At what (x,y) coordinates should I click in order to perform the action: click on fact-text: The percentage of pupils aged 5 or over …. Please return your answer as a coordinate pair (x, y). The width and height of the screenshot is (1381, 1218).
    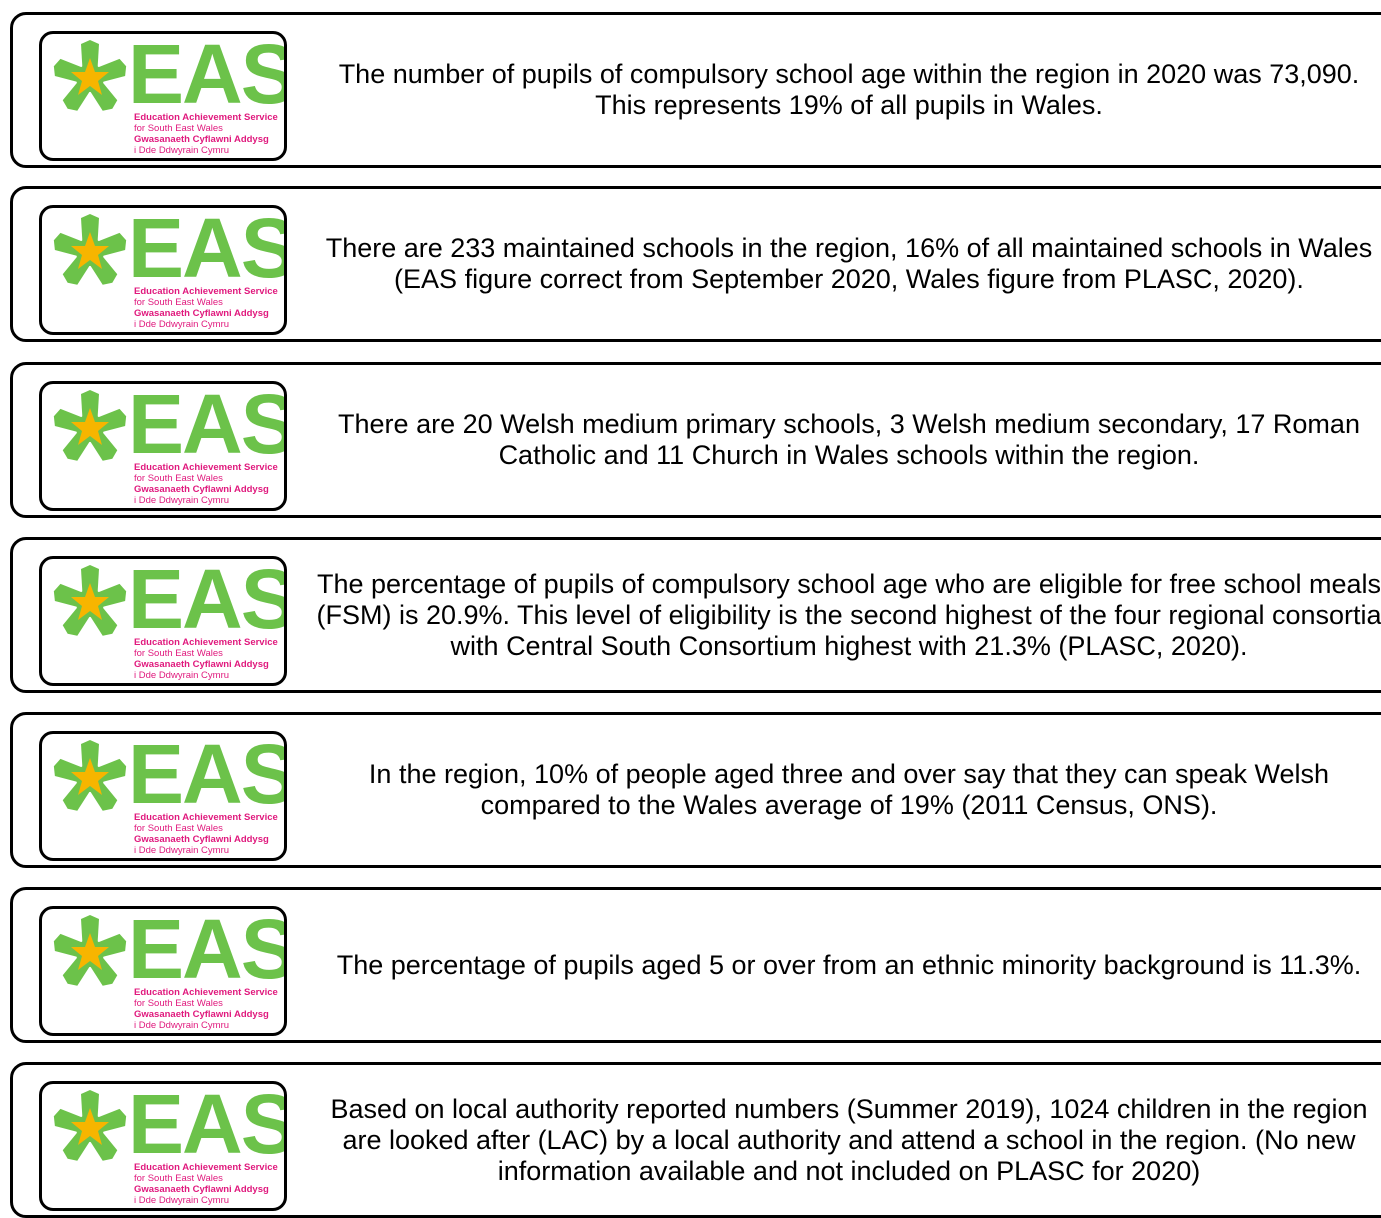
    Looking at the image, I should click on (849, 964).